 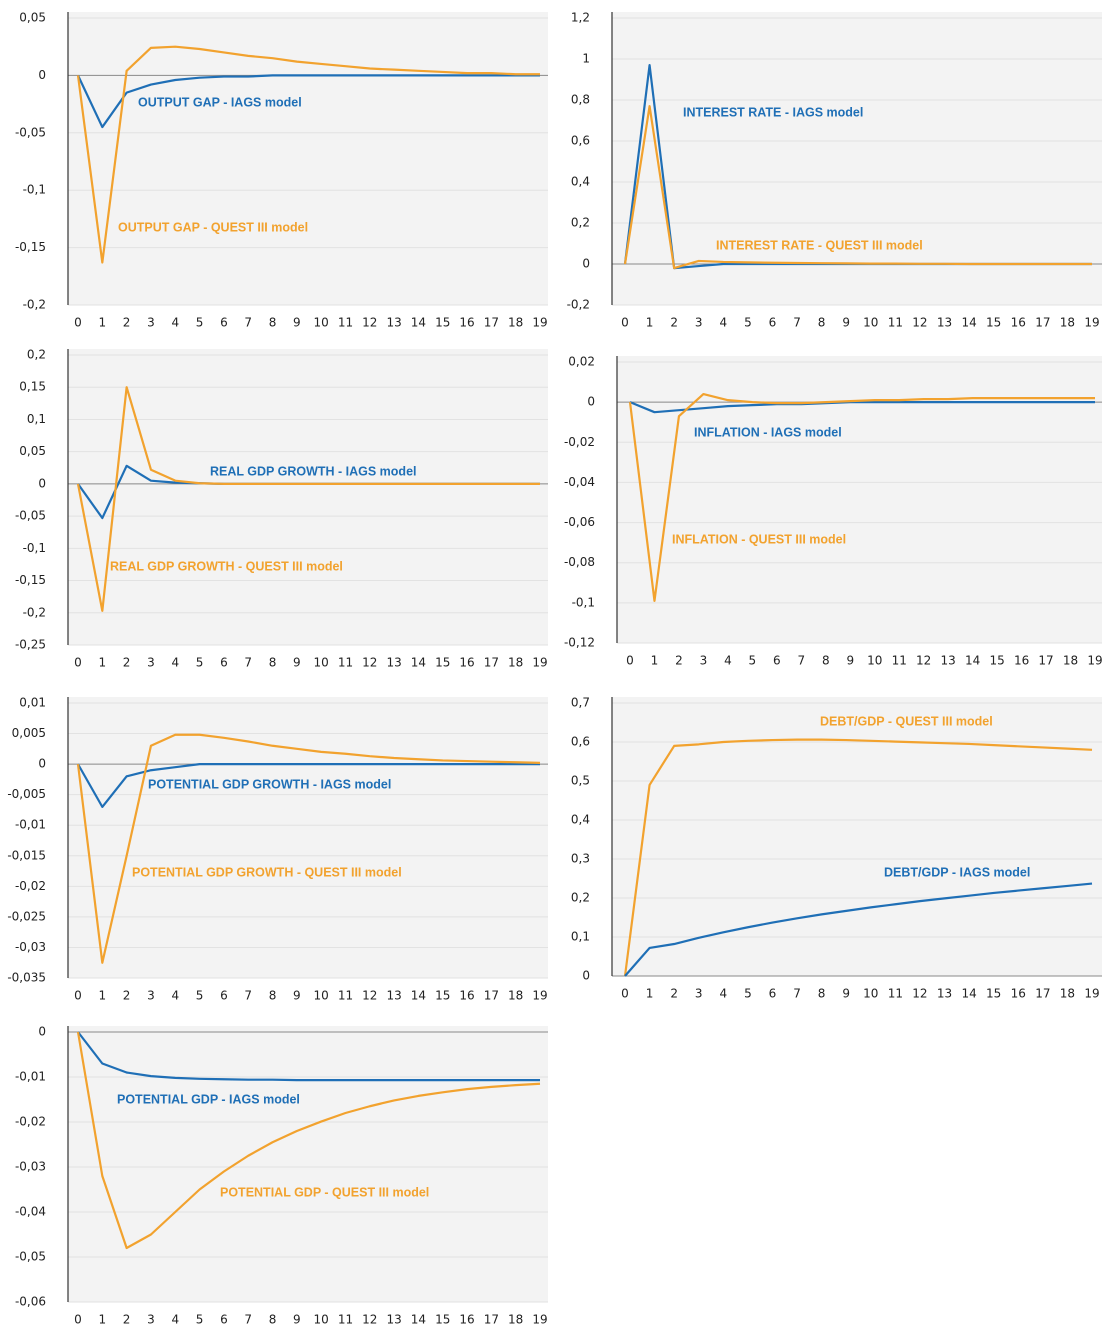 What do you see at coordinates (819, 245) in the screenshot?
I see `series-label: INTEREST RATE - QUEST III model` at bounding box center [819, 245].